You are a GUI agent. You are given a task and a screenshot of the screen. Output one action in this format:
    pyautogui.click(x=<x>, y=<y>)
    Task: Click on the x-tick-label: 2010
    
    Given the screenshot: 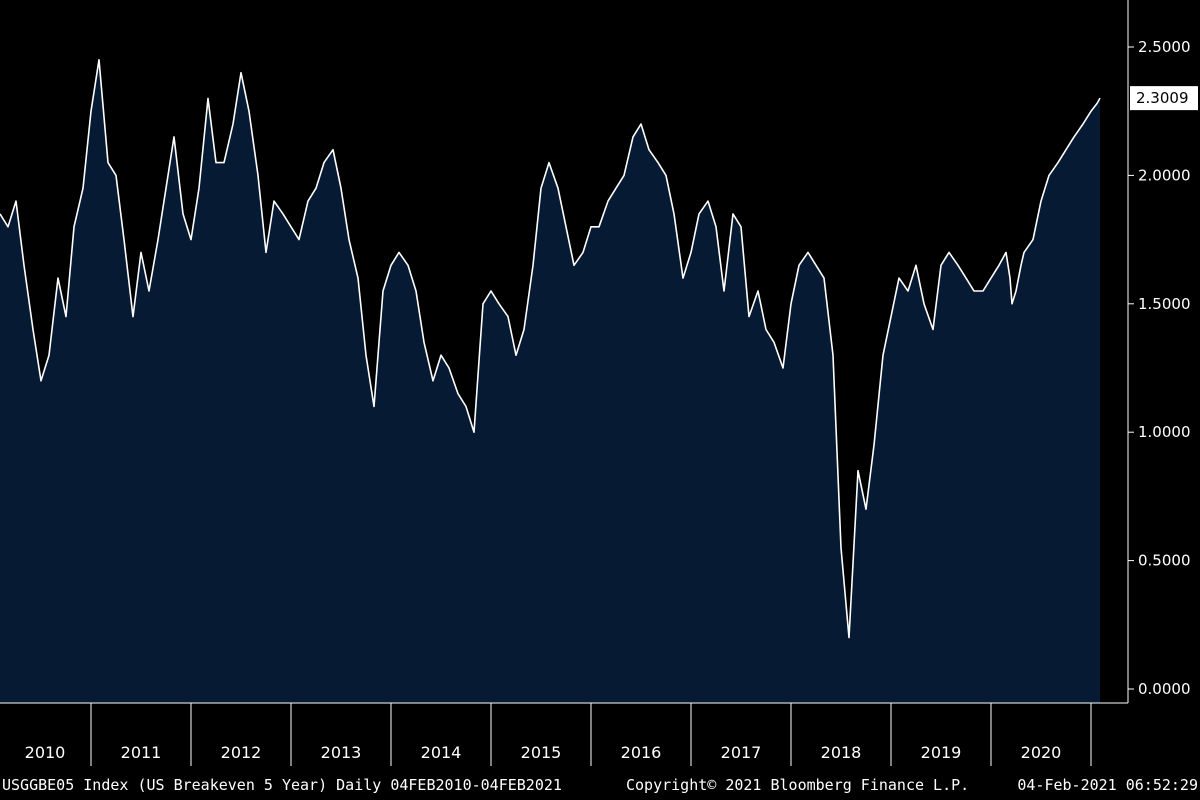 What is the action you would take?
    pyautogui.click(x=45, y=752)
    